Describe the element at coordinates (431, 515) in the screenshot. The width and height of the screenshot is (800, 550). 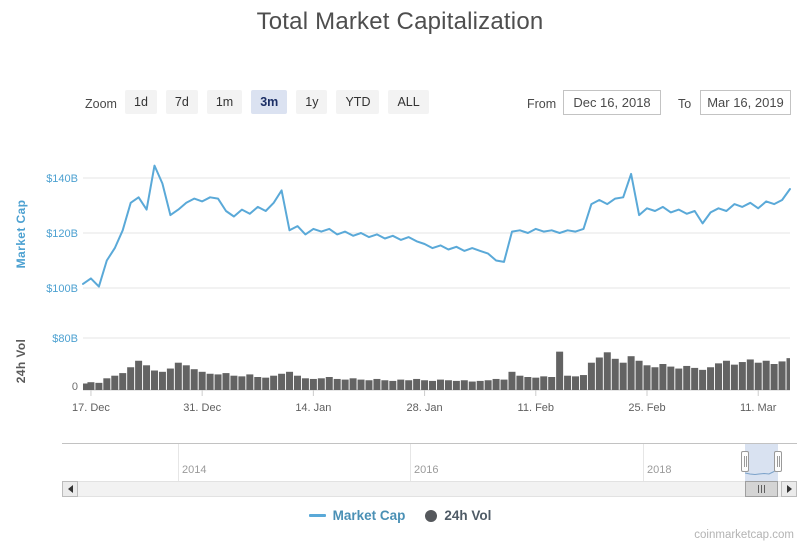
I see `legend-circle-icon` at that location.